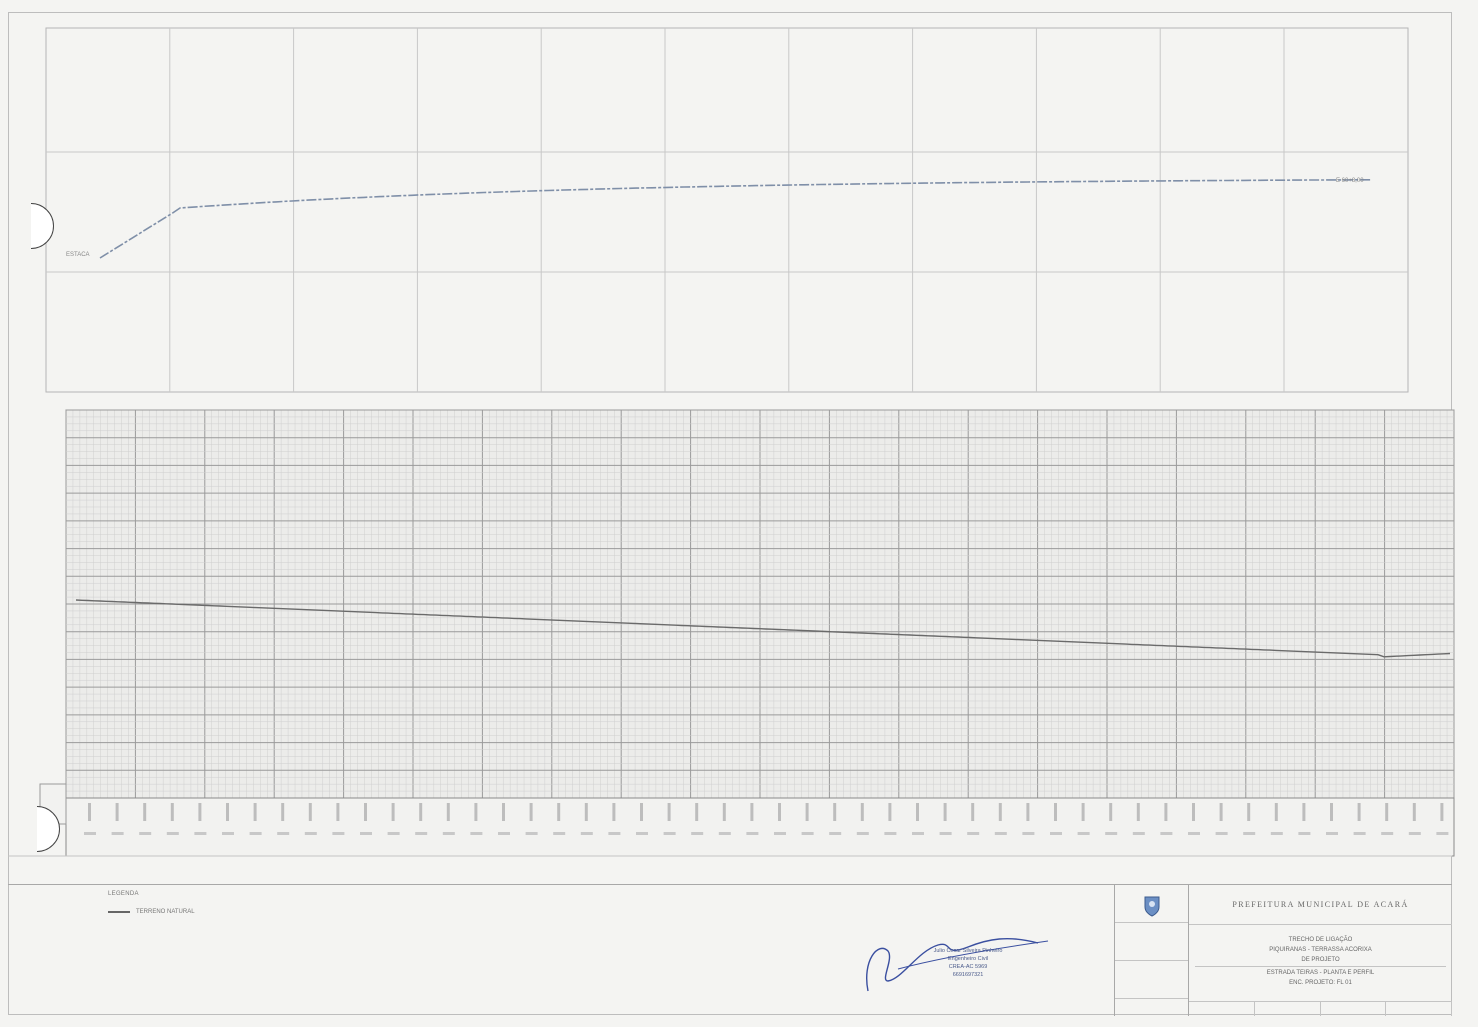  Describe the element at coordinates (763, 628) in the screenshot. I see `terrain-profile-line` at that location.